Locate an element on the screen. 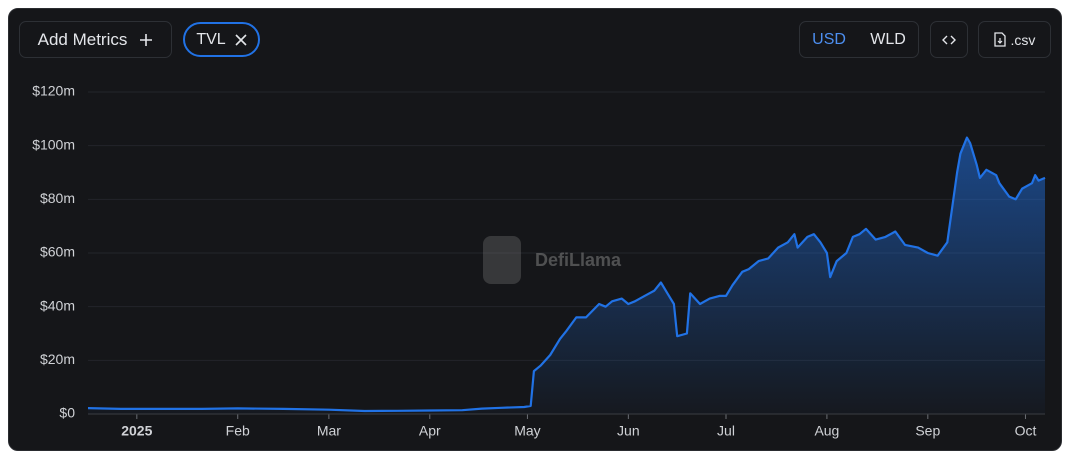  csv-label: .csv is located at coordinates (1023, 39).